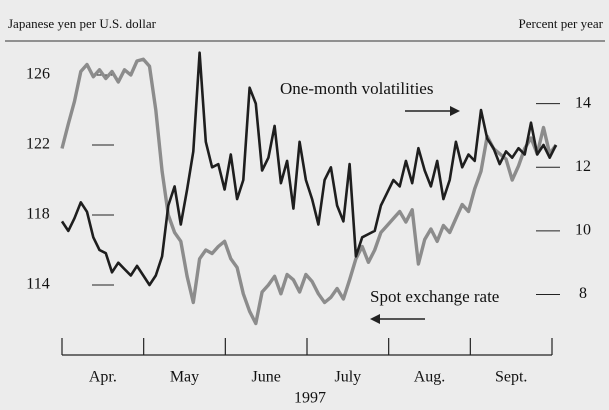 This screenshot has height=410, width=609. I want to click on x-tick-label: May, so click(184, 377).